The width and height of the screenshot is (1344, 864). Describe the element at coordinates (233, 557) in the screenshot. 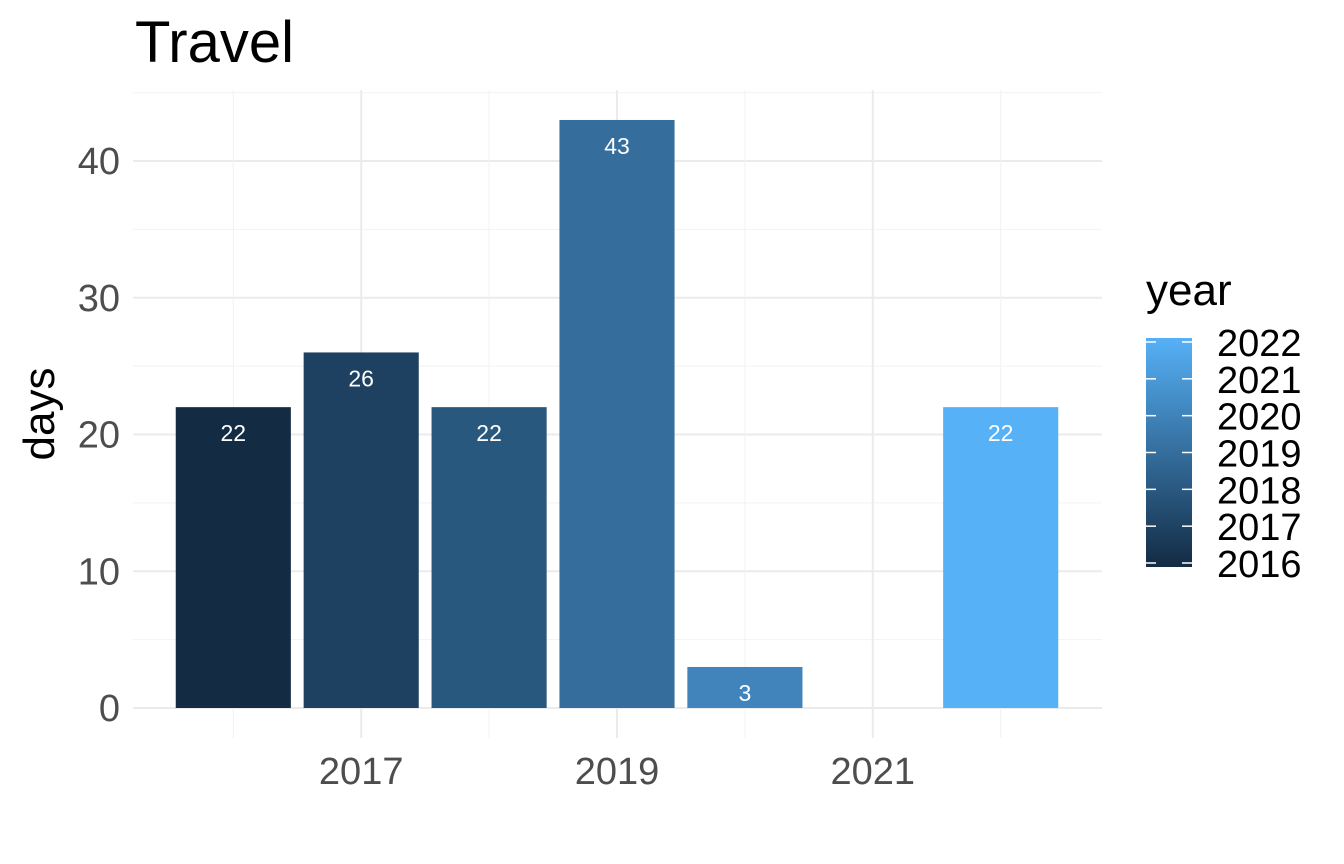

I see `bar-2016` at that location.